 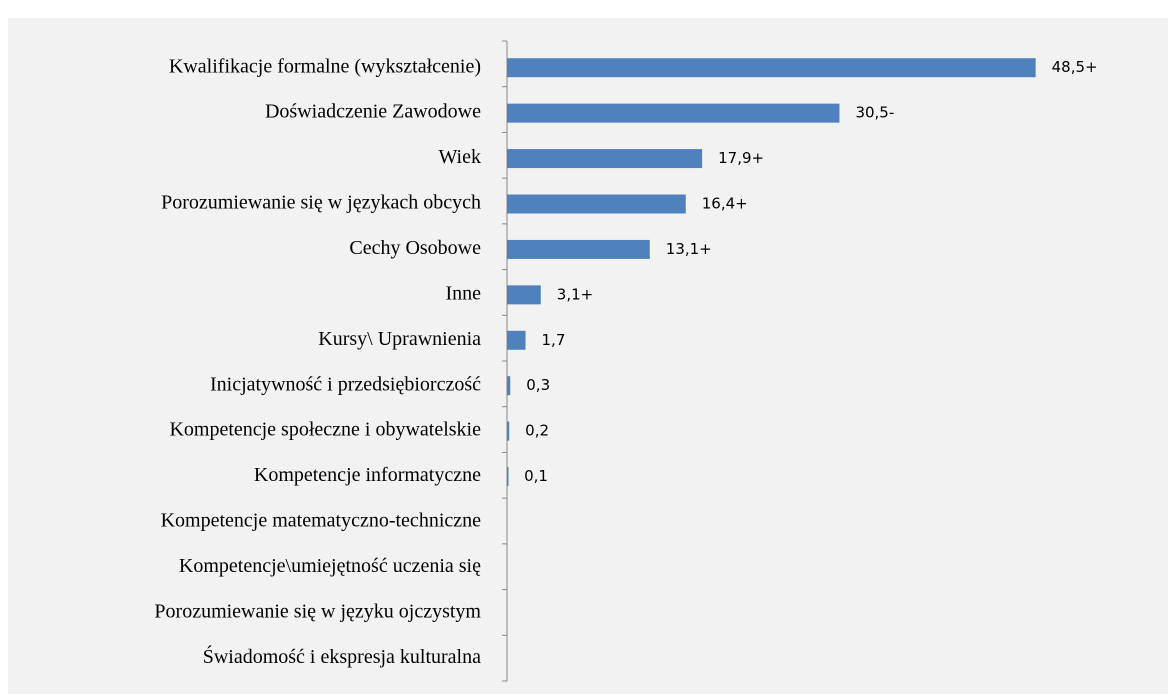 I want to click on category-label: Porozumiewanie się w językach obcych, so click(x=321, y=203).